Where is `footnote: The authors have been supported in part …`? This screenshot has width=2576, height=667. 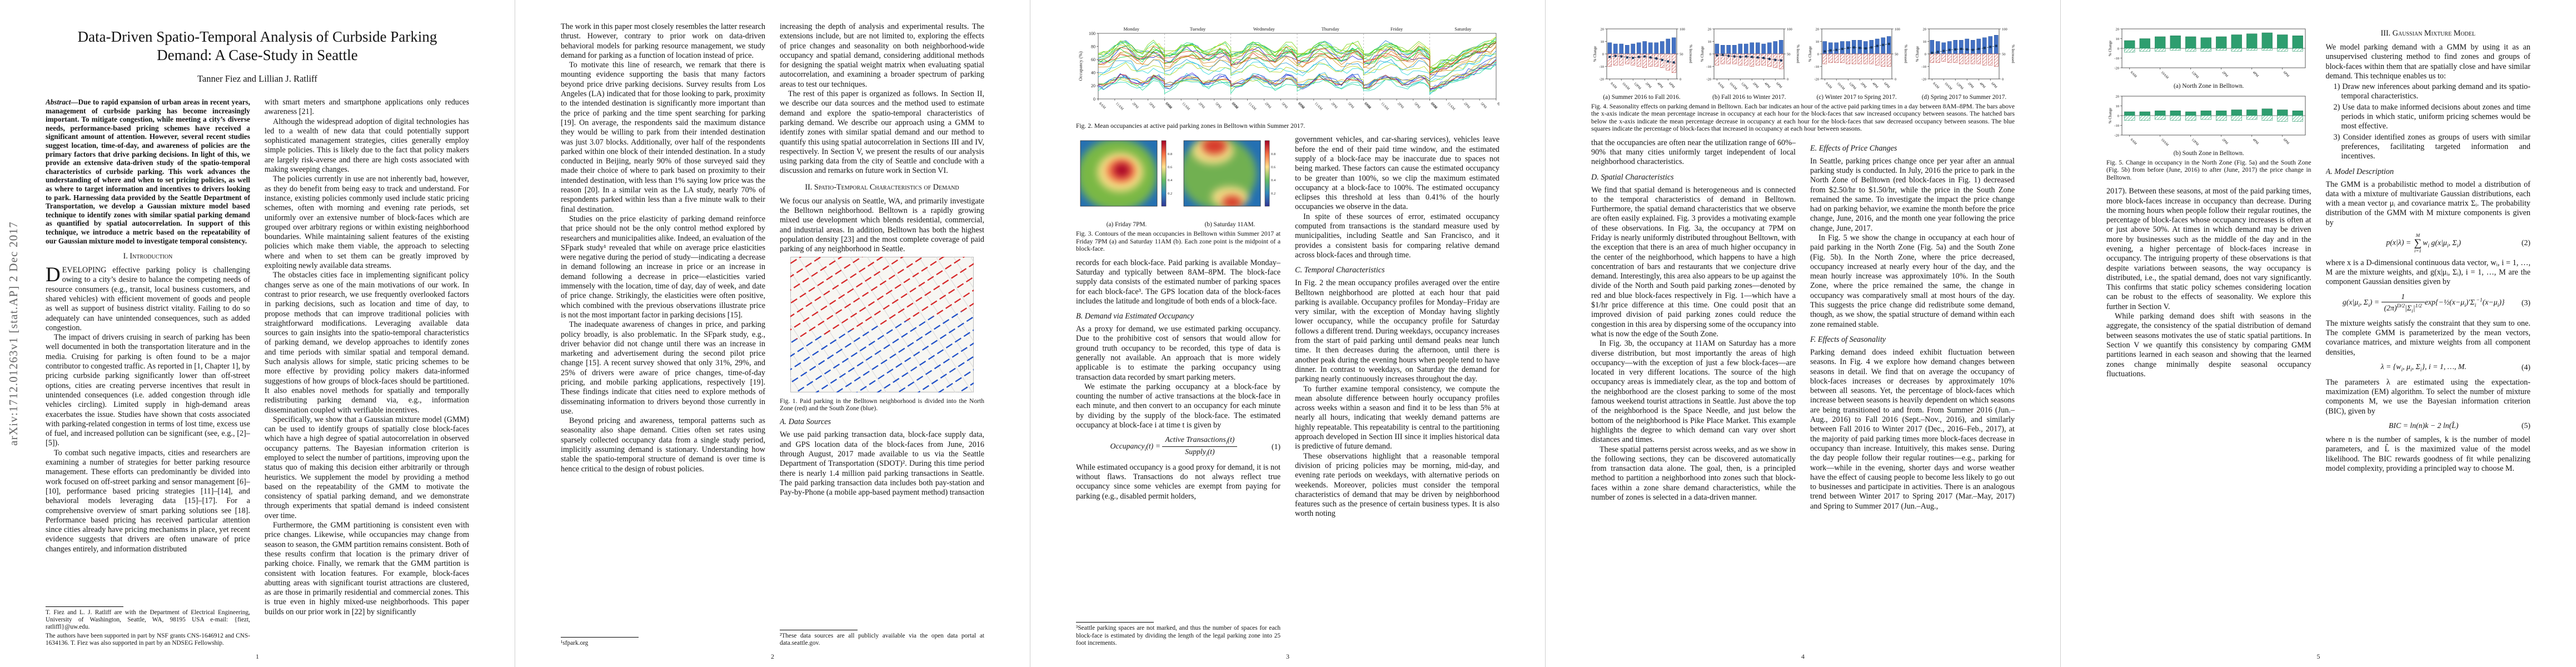
footnote: The authors have been supported in part … is located at coordinates (148, 639).